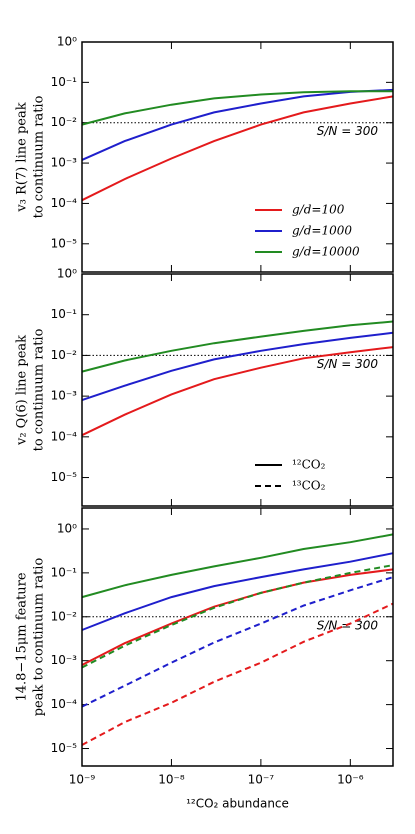 The image size is (415, 834). I want to click on legend-label: g/d=100, so click(318, 210).